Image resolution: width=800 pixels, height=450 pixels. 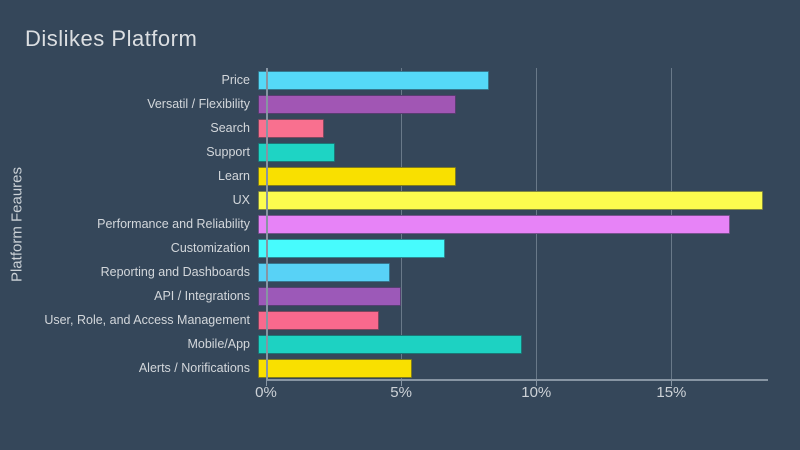 I want to click on category-label: Price, so click(x=235, y=80).